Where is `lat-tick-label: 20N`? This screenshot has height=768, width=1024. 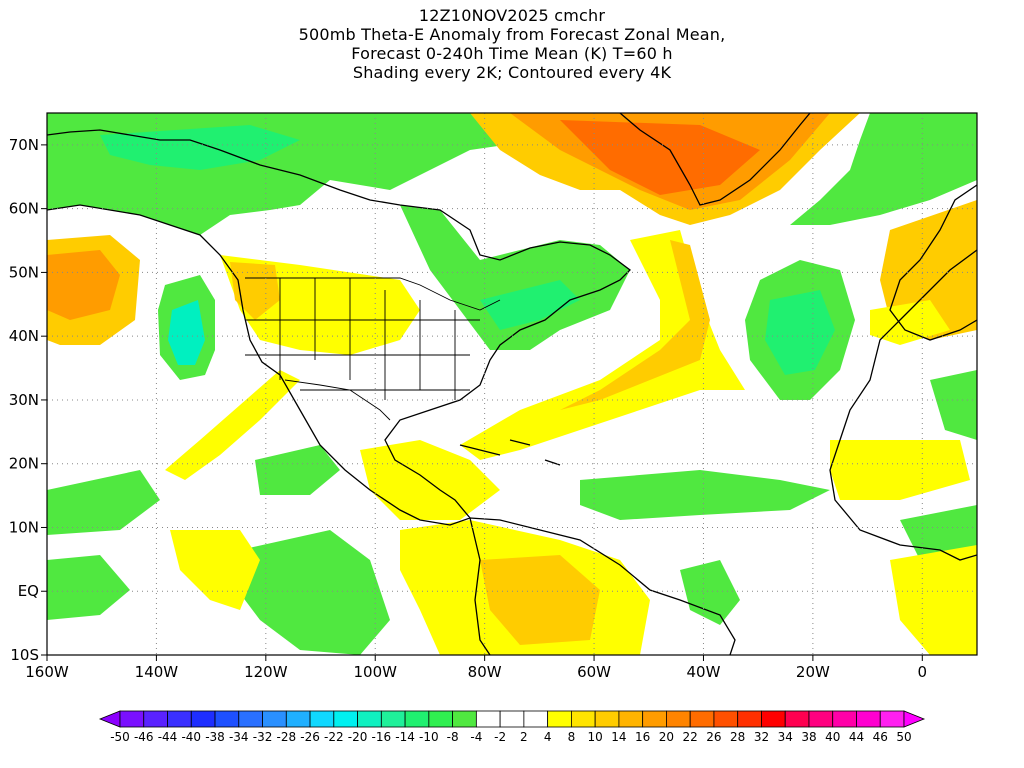
lat-tick-label: 20N is located at coordinates (24, 464).